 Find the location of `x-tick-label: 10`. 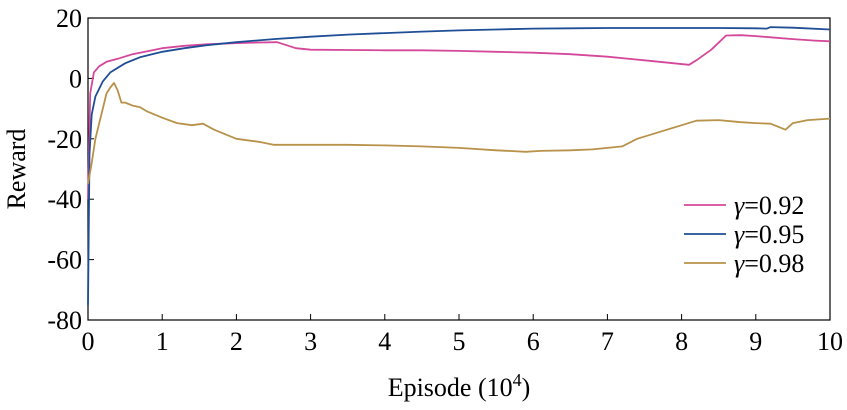

x-tick-label: 10 is located at coordinates (830, 341).